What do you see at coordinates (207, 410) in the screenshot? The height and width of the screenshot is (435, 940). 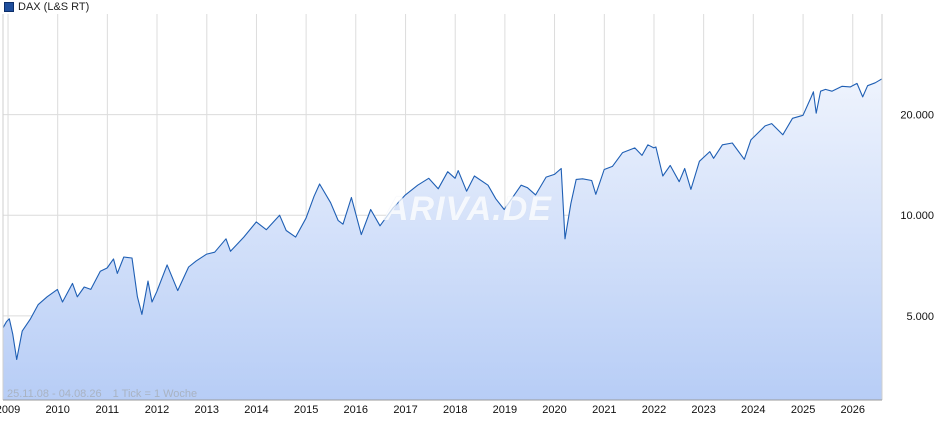 I see `x-tick-label: 2013` at bounding box center [207, 410].